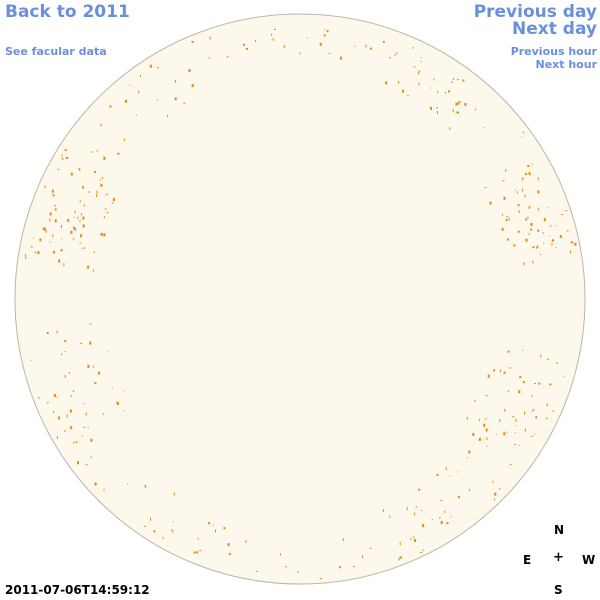 Image resolution: width=600 pixels, height=600 pixels. What do you see at coordinates (566, 64) in the screenshot?
I see `next-hour-link: Next hour` at bounding box center [566, 64].